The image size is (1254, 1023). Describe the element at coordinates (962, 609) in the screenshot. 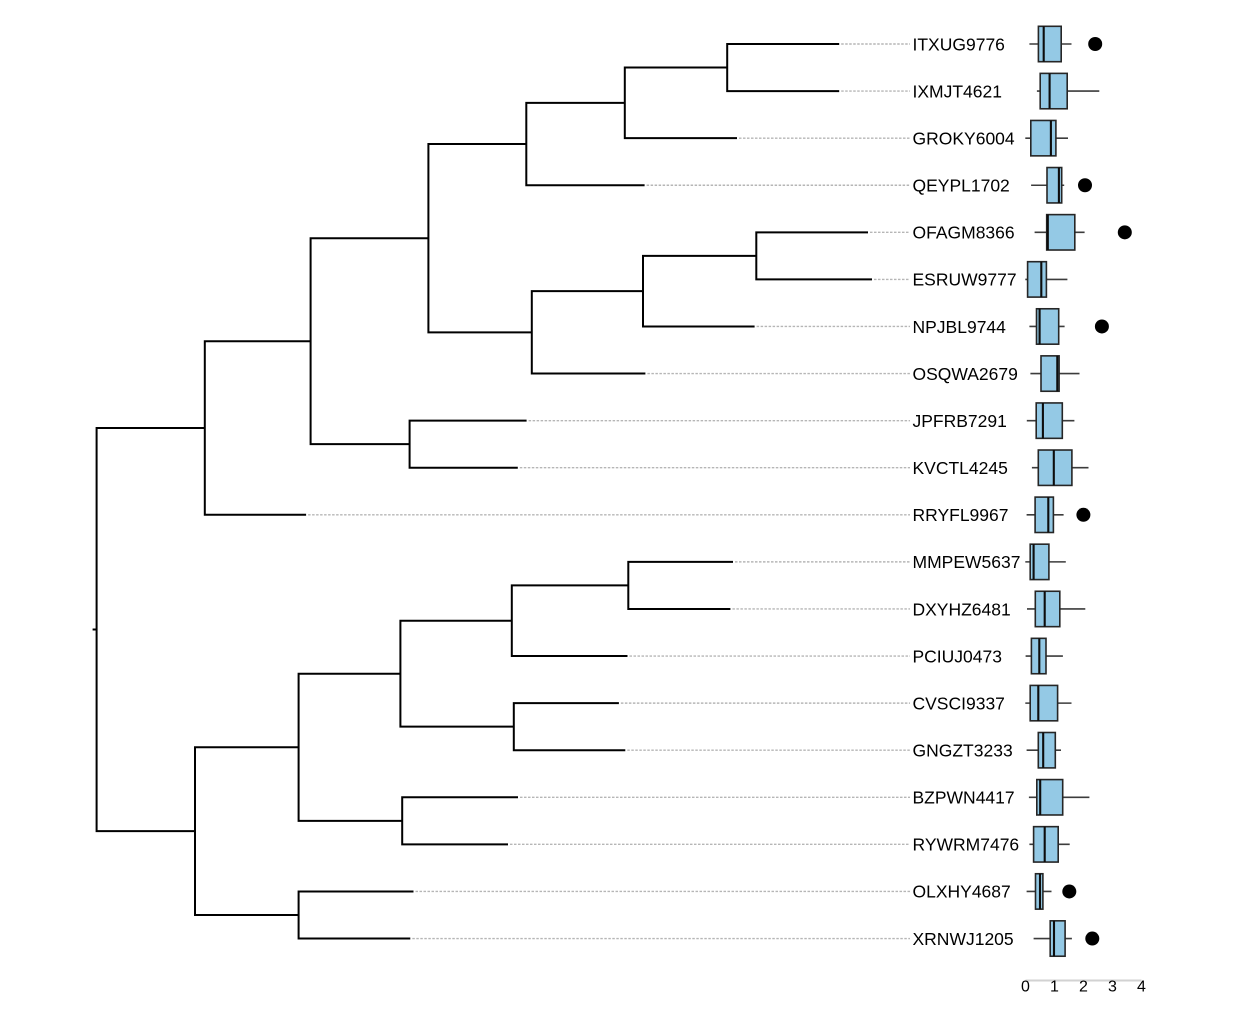

I see `svg-text: DXYHZ6481` at that location.